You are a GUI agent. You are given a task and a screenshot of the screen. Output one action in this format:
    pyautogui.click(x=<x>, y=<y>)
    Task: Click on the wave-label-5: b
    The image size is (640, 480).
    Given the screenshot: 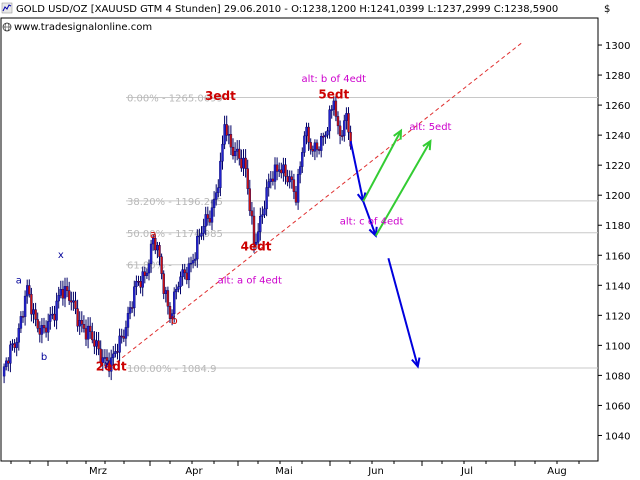 What is the action you would take?
    pyautogui.click(x=174, y=320)
    